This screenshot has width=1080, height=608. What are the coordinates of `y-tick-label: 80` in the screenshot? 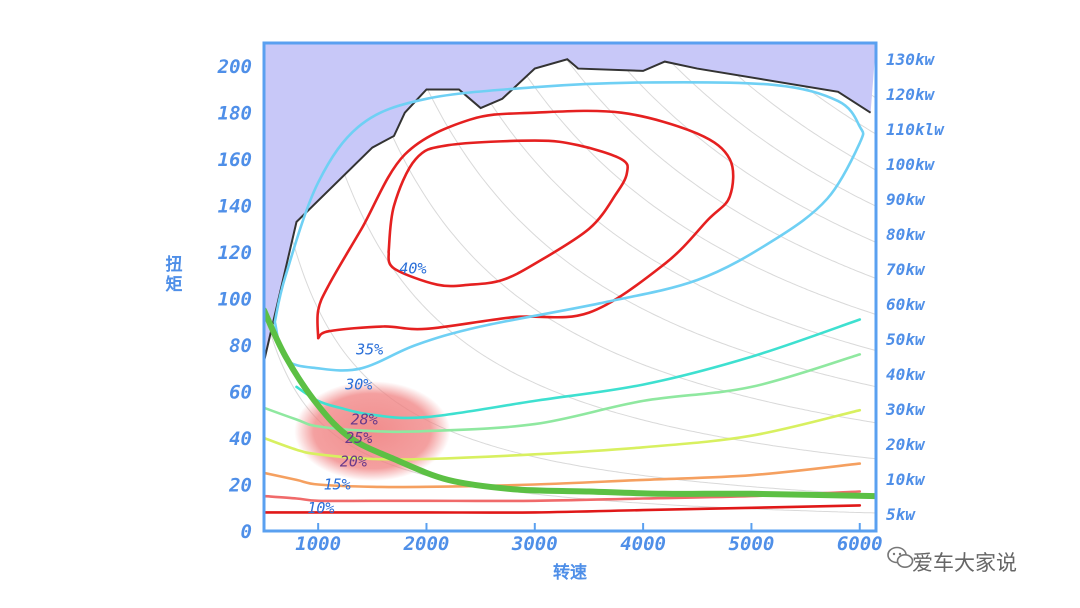 It's located at (240, 346).